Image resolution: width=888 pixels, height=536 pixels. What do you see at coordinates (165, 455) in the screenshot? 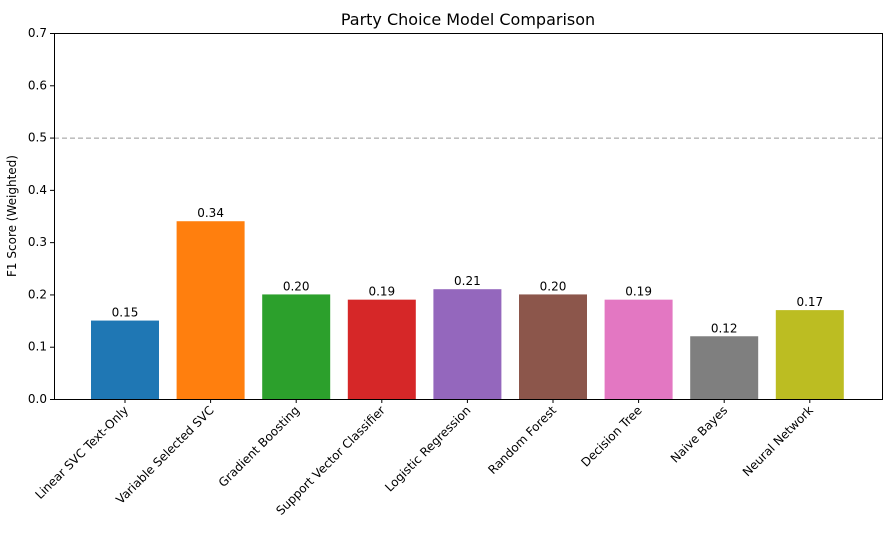
I see `x-tick-label: Variable Selected SVC` at bounding box center [165, 455].